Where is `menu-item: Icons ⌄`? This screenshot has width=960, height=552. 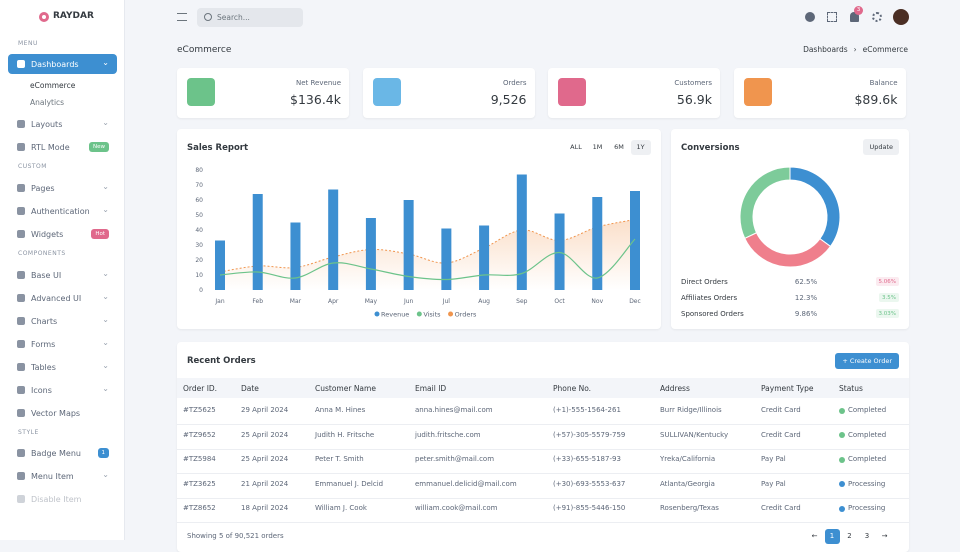 menu-item: Icons ⌄ is located at coordinates (62, 390).